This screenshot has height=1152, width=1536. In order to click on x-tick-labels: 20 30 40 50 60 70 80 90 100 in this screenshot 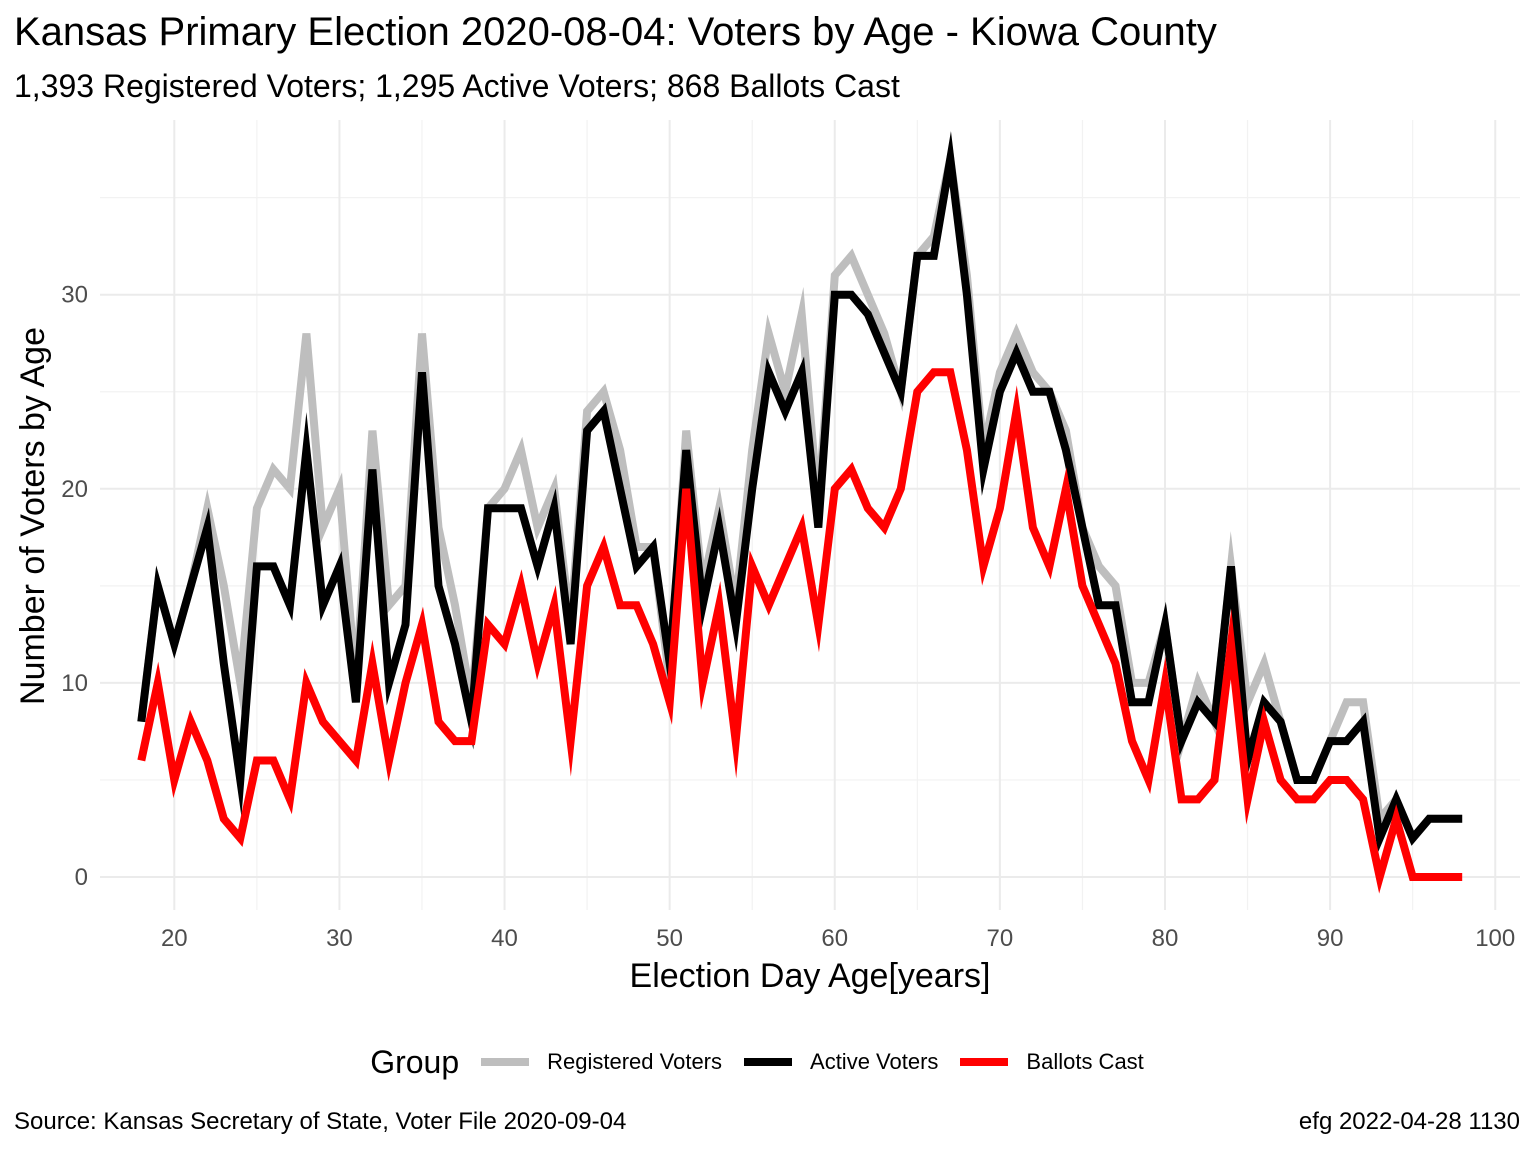, I will do `click(838, 938)`.